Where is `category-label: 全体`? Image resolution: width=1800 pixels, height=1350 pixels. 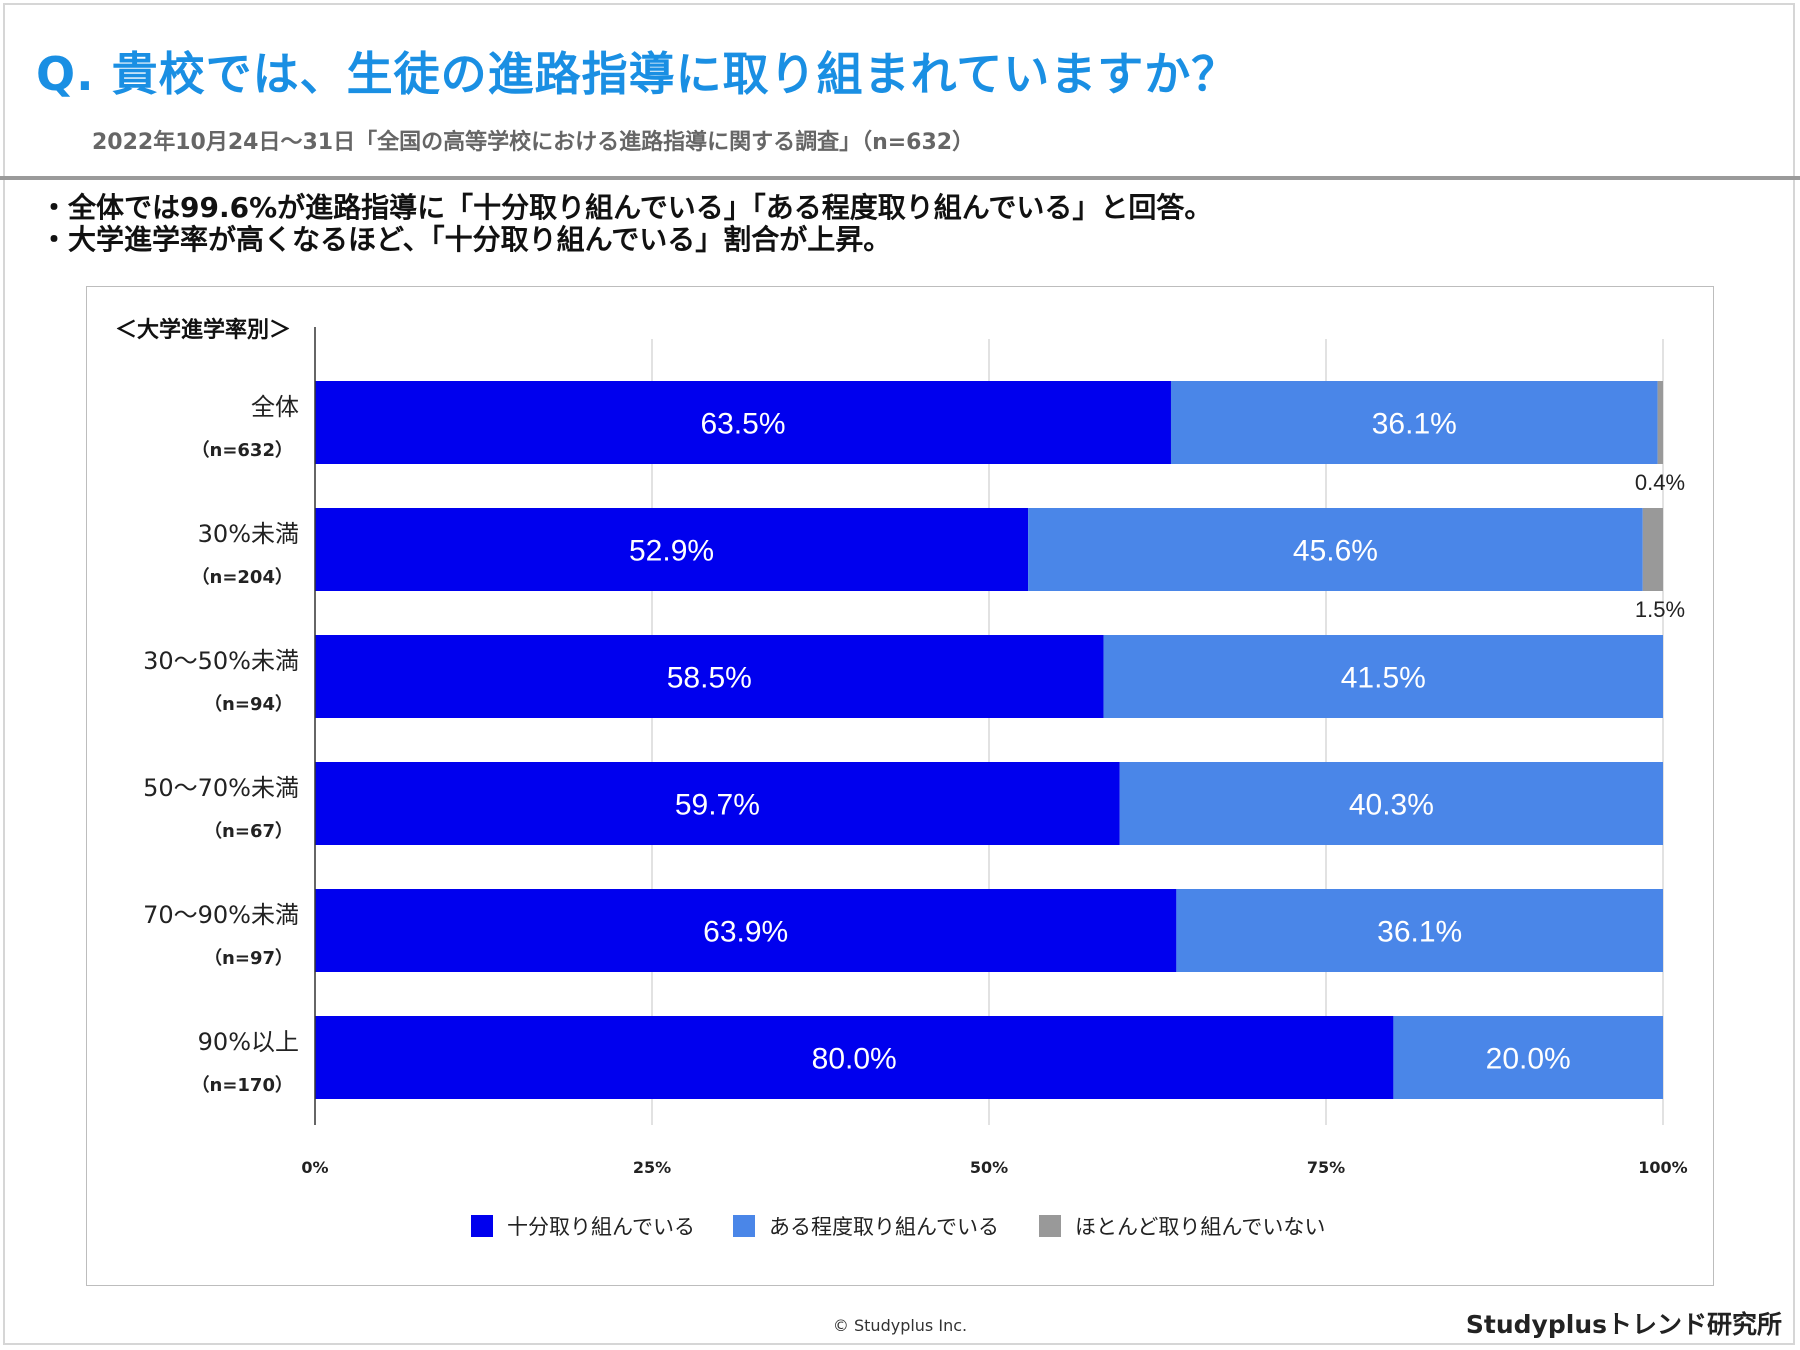
category-label: 全体 is located at coordinates (275, 407).